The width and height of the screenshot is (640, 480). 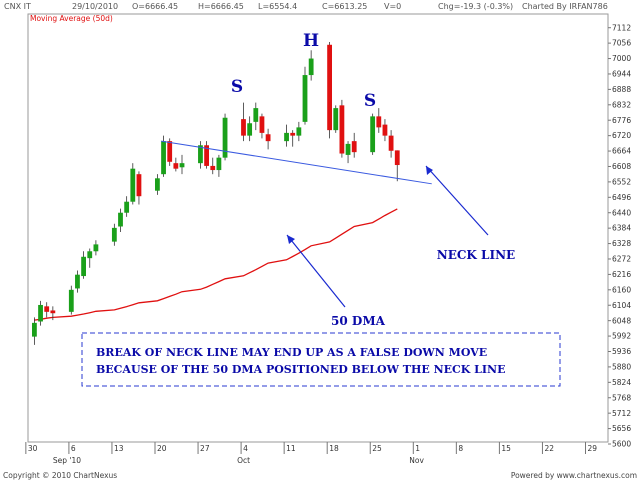 I want to click on x-tick-label: 20, so click(x=162, y=448).